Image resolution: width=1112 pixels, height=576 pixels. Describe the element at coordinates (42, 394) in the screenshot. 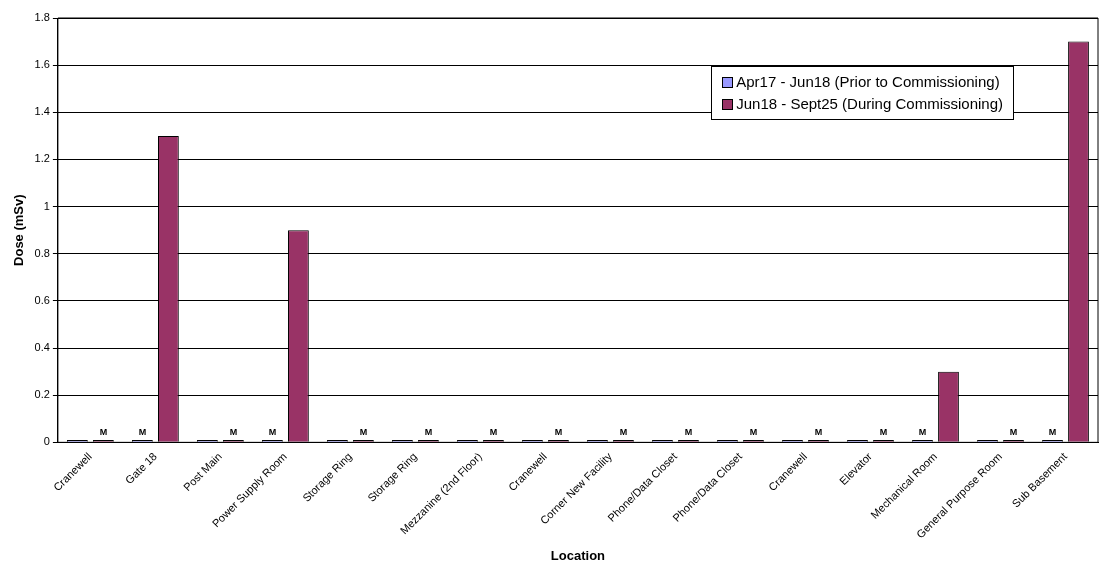

I see `y-tick-label: 0.2` at that location.